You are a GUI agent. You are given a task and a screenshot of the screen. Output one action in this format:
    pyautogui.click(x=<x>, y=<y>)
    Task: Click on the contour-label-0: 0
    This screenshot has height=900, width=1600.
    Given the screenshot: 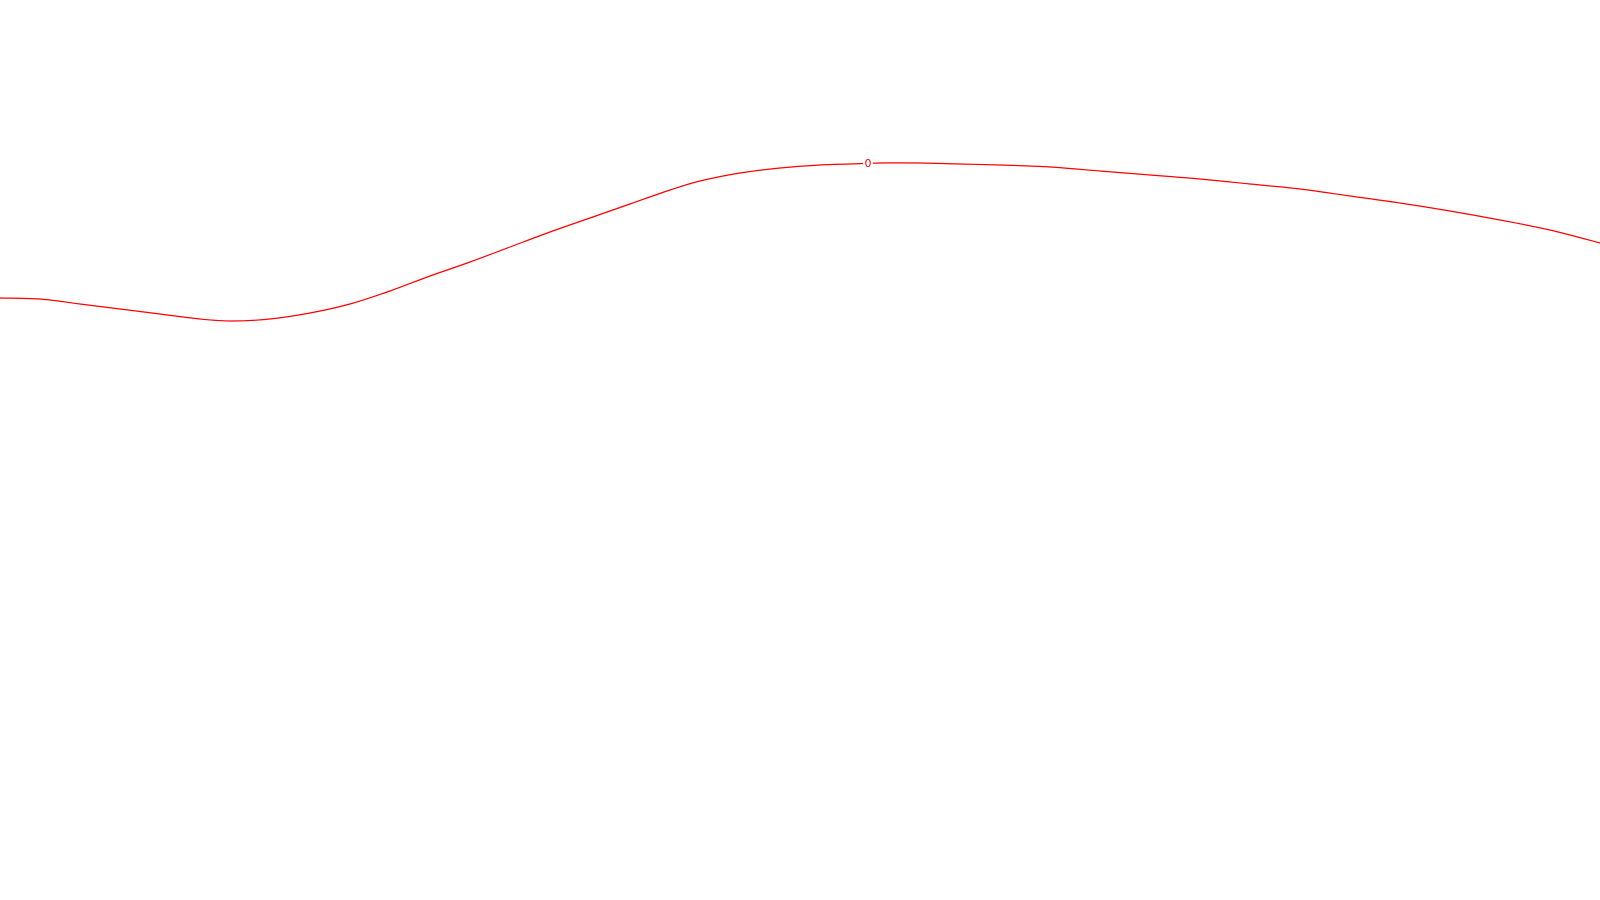 What is the action you would take?
    pyautogui.click(x=868, y=163)
    